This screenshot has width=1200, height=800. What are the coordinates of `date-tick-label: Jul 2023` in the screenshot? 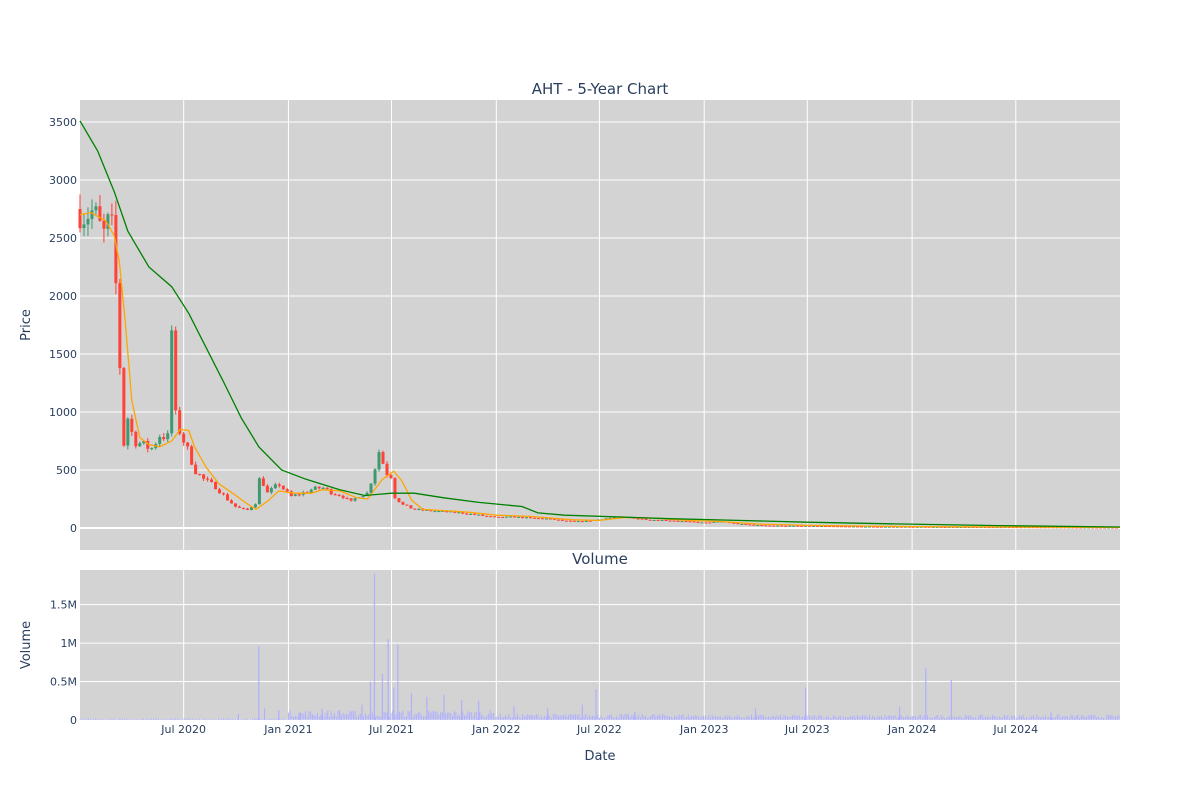 It's located at (807, 729).